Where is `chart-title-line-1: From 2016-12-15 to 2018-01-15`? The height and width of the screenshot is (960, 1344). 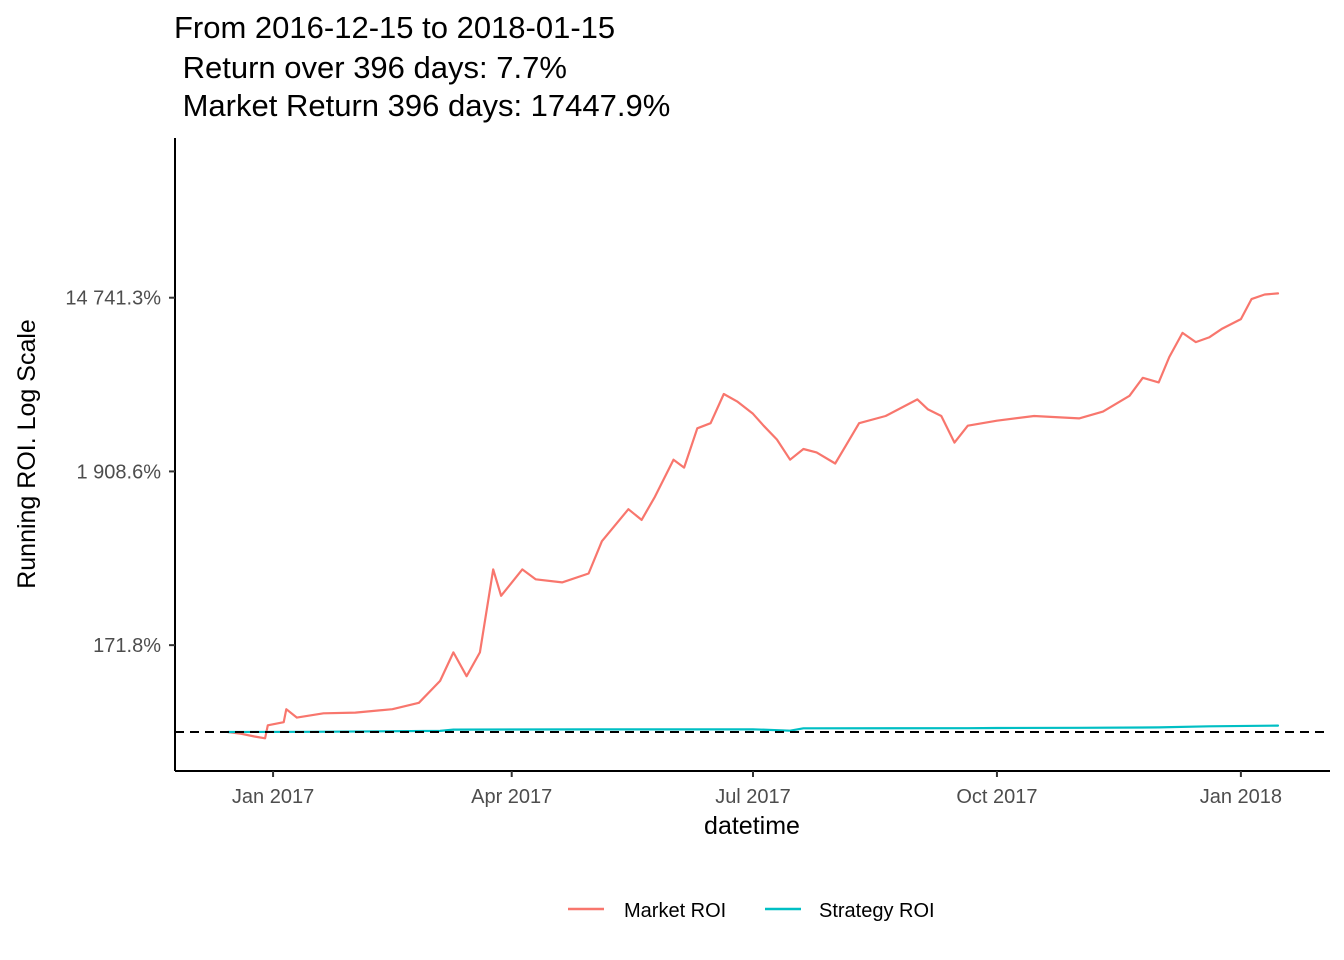 chart-title-line-1: From 2016-12-15 to 2018-01-15 is located at coordinates (394, 27).